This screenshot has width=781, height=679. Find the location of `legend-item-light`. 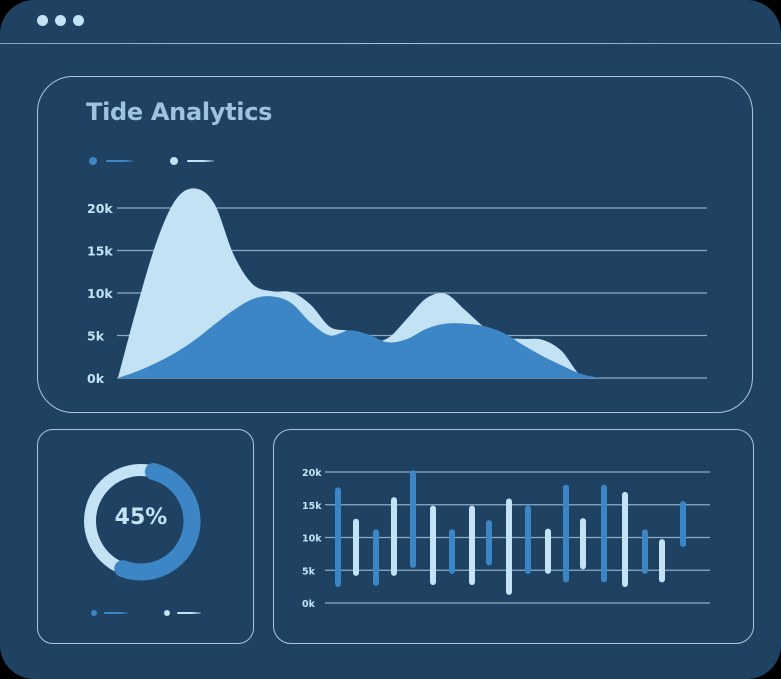

legend-item-light is located at coordinates (192, 161).